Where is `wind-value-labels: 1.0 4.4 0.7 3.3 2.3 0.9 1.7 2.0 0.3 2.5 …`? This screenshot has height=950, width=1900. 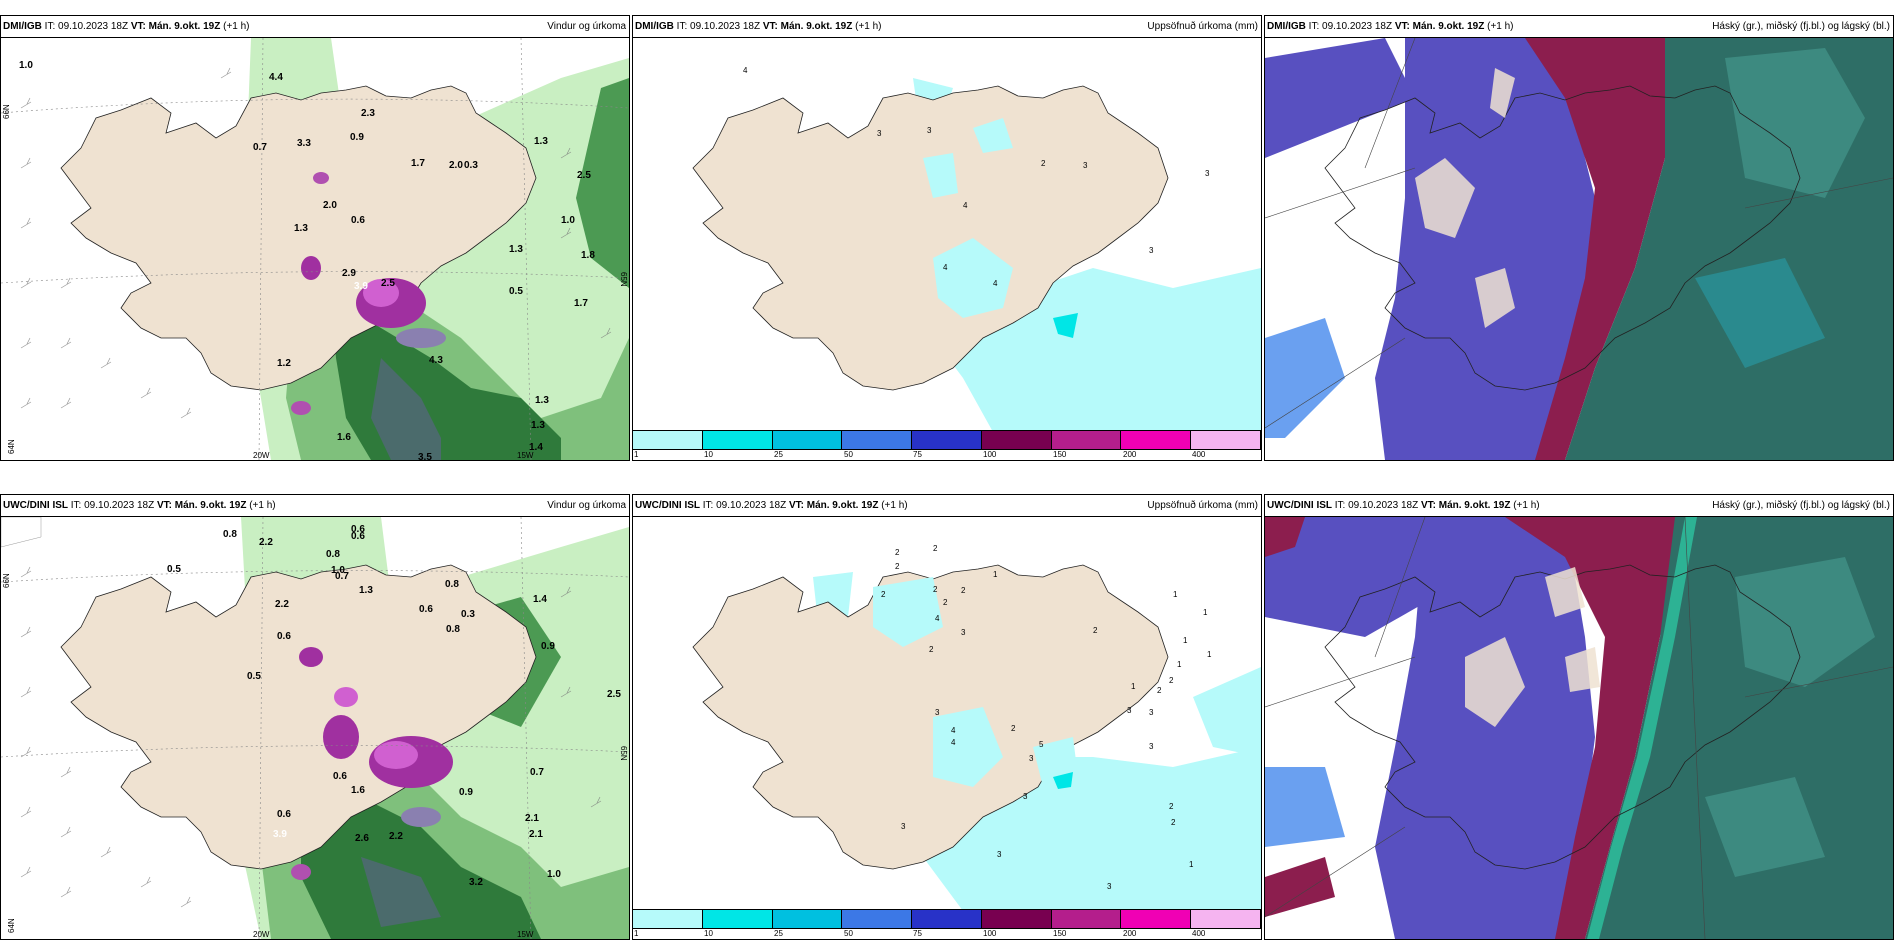 wind-value-labels: 1.0 4.4 0.7 3.3 2.3 0.9 1.7 2.0 0.3 2.5 … is located at coordinates (307, 260).